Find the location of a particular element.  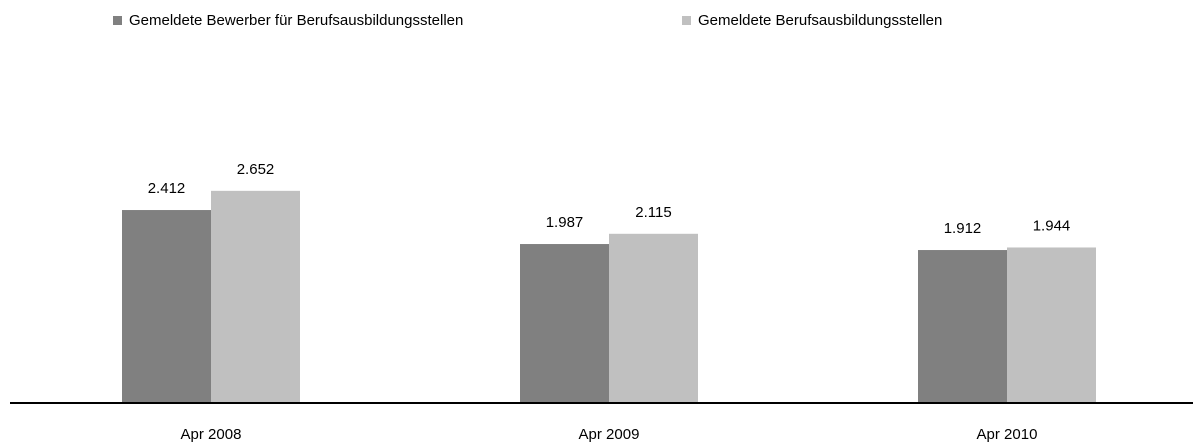

value-label: 2.652 is located at coordinates (256, 169).